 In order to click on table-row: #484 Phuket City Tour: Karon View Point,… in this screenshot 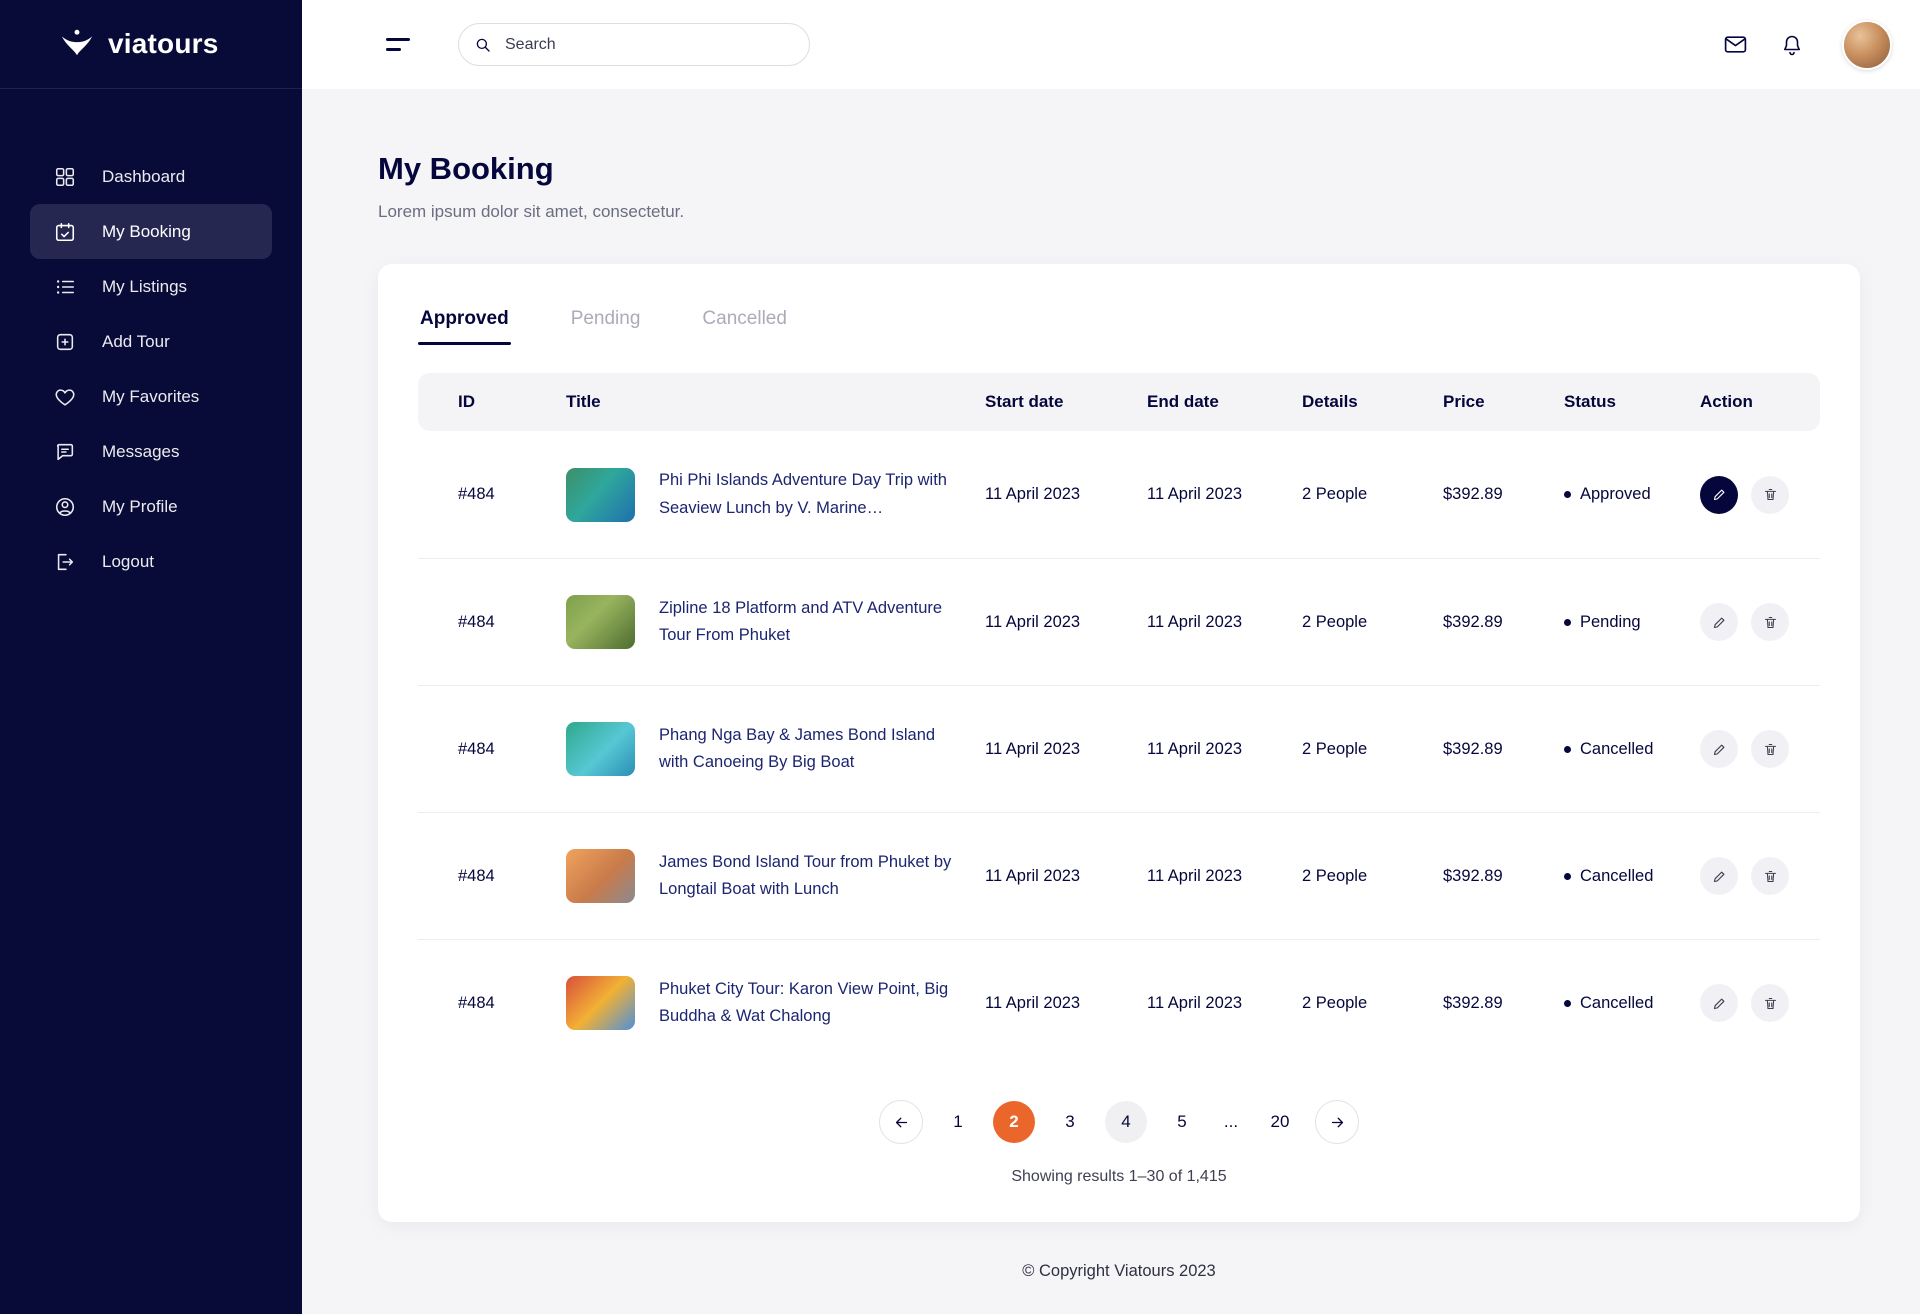, I will do `click(1119, 1002)`.